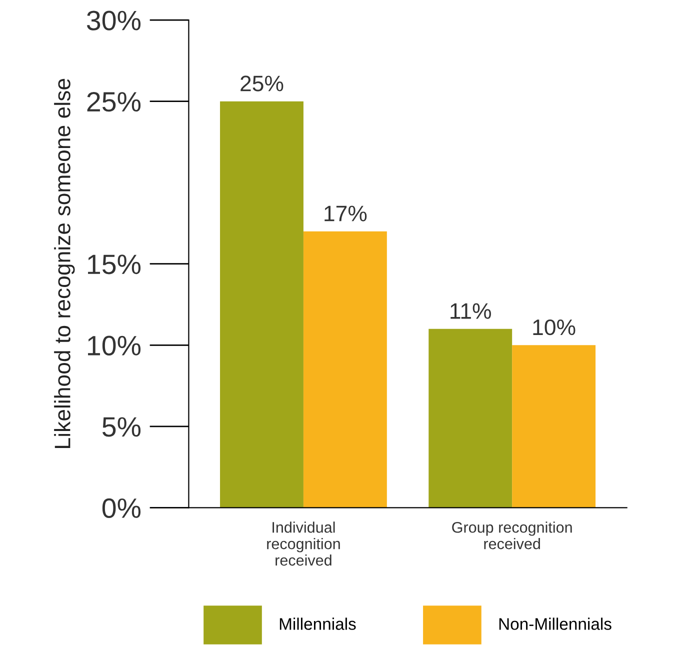 The width and height of the screenshot is (674, 668). I want to click on y-axis-title: Likelihood to recognize someone else, so click(64, 263).